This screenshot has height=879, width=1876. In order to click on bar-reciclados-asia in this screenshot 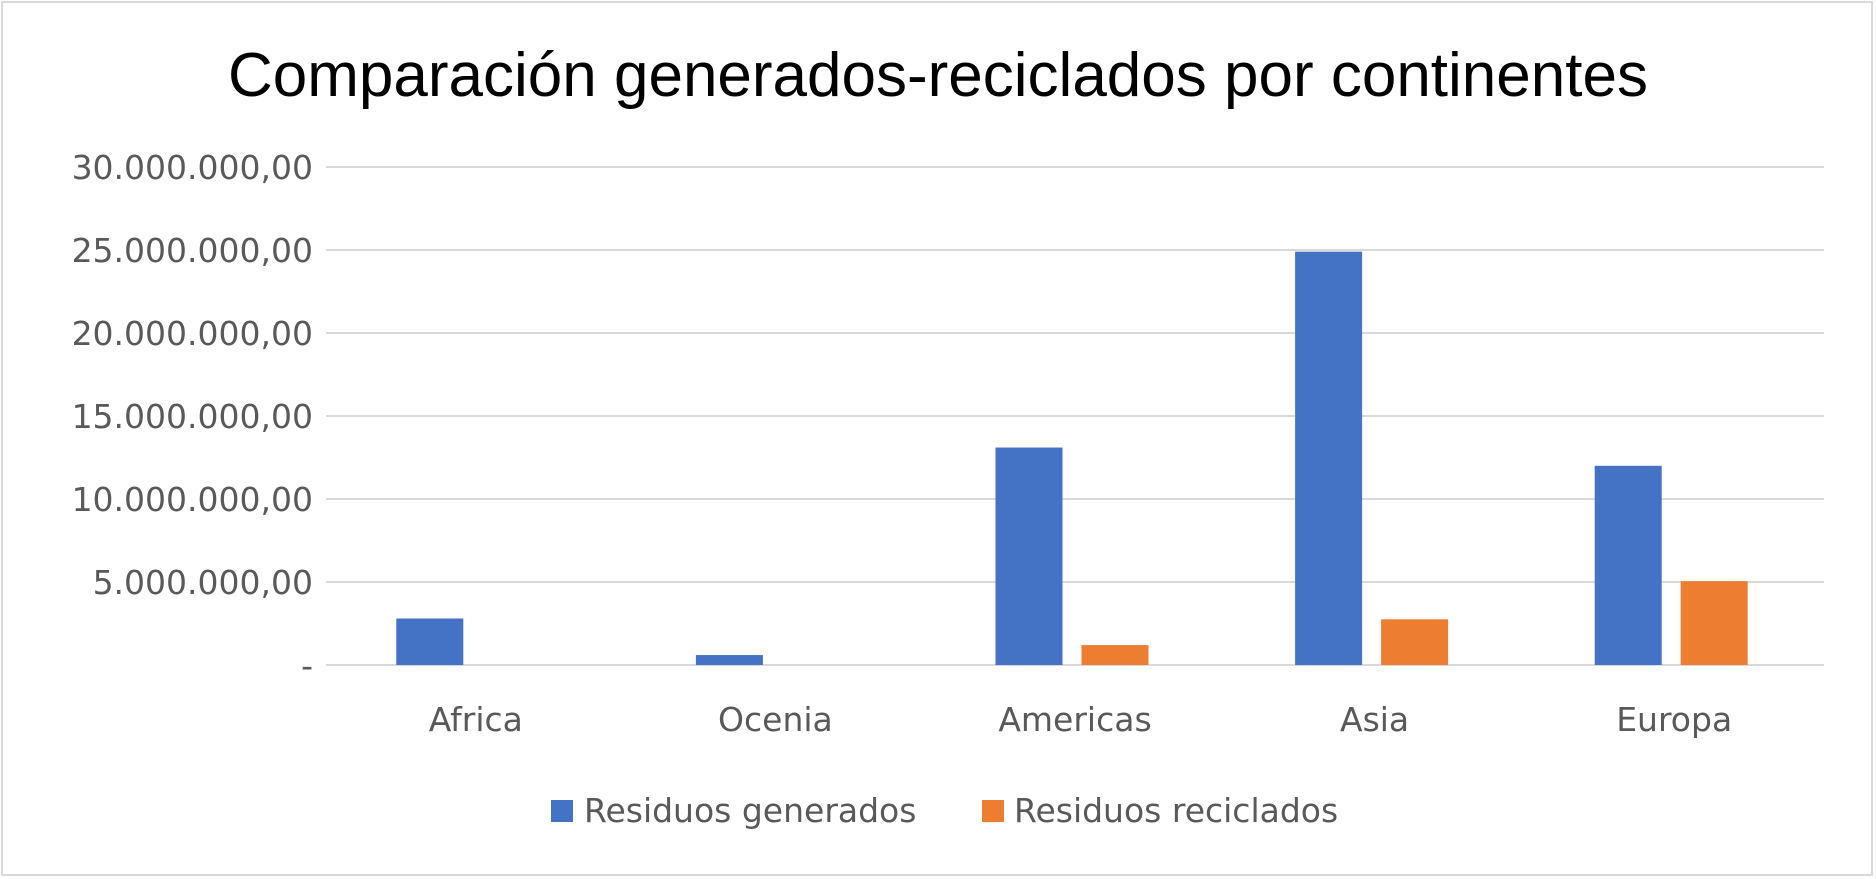, I will do `click(1415, 642)`.